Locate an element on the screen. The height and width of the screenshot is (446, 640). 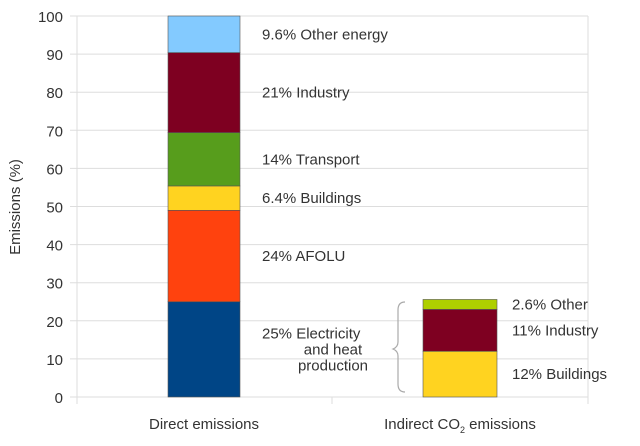
y-axis-label: Emissions (%) is located at coordinates (15, 207).